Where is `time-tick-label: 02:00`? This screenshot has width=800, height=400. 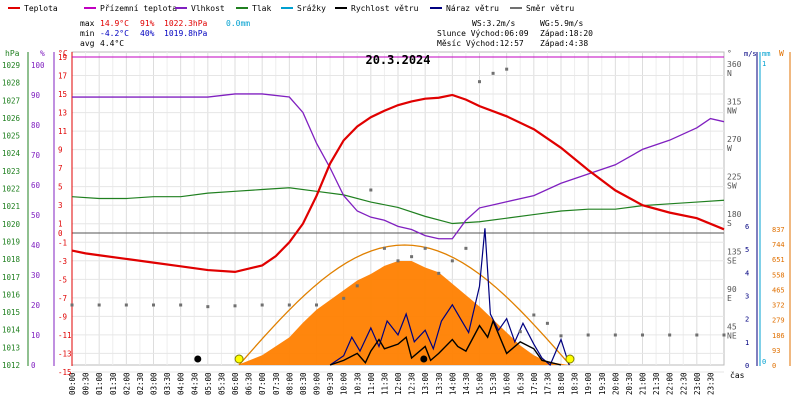
time-tick-label: 02:00 is located at coordinates (126, 383).